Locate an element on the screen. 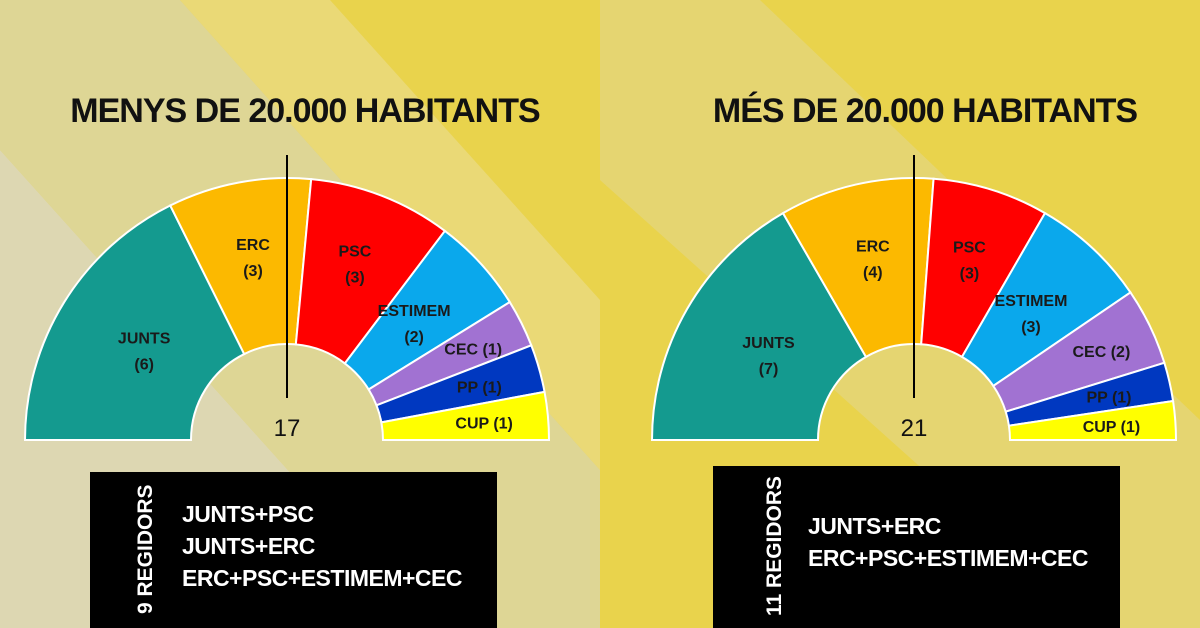 The width and height of the screenshot is (1200, 628). slice-value-junts: (7) is located at coordinates (769, 369).